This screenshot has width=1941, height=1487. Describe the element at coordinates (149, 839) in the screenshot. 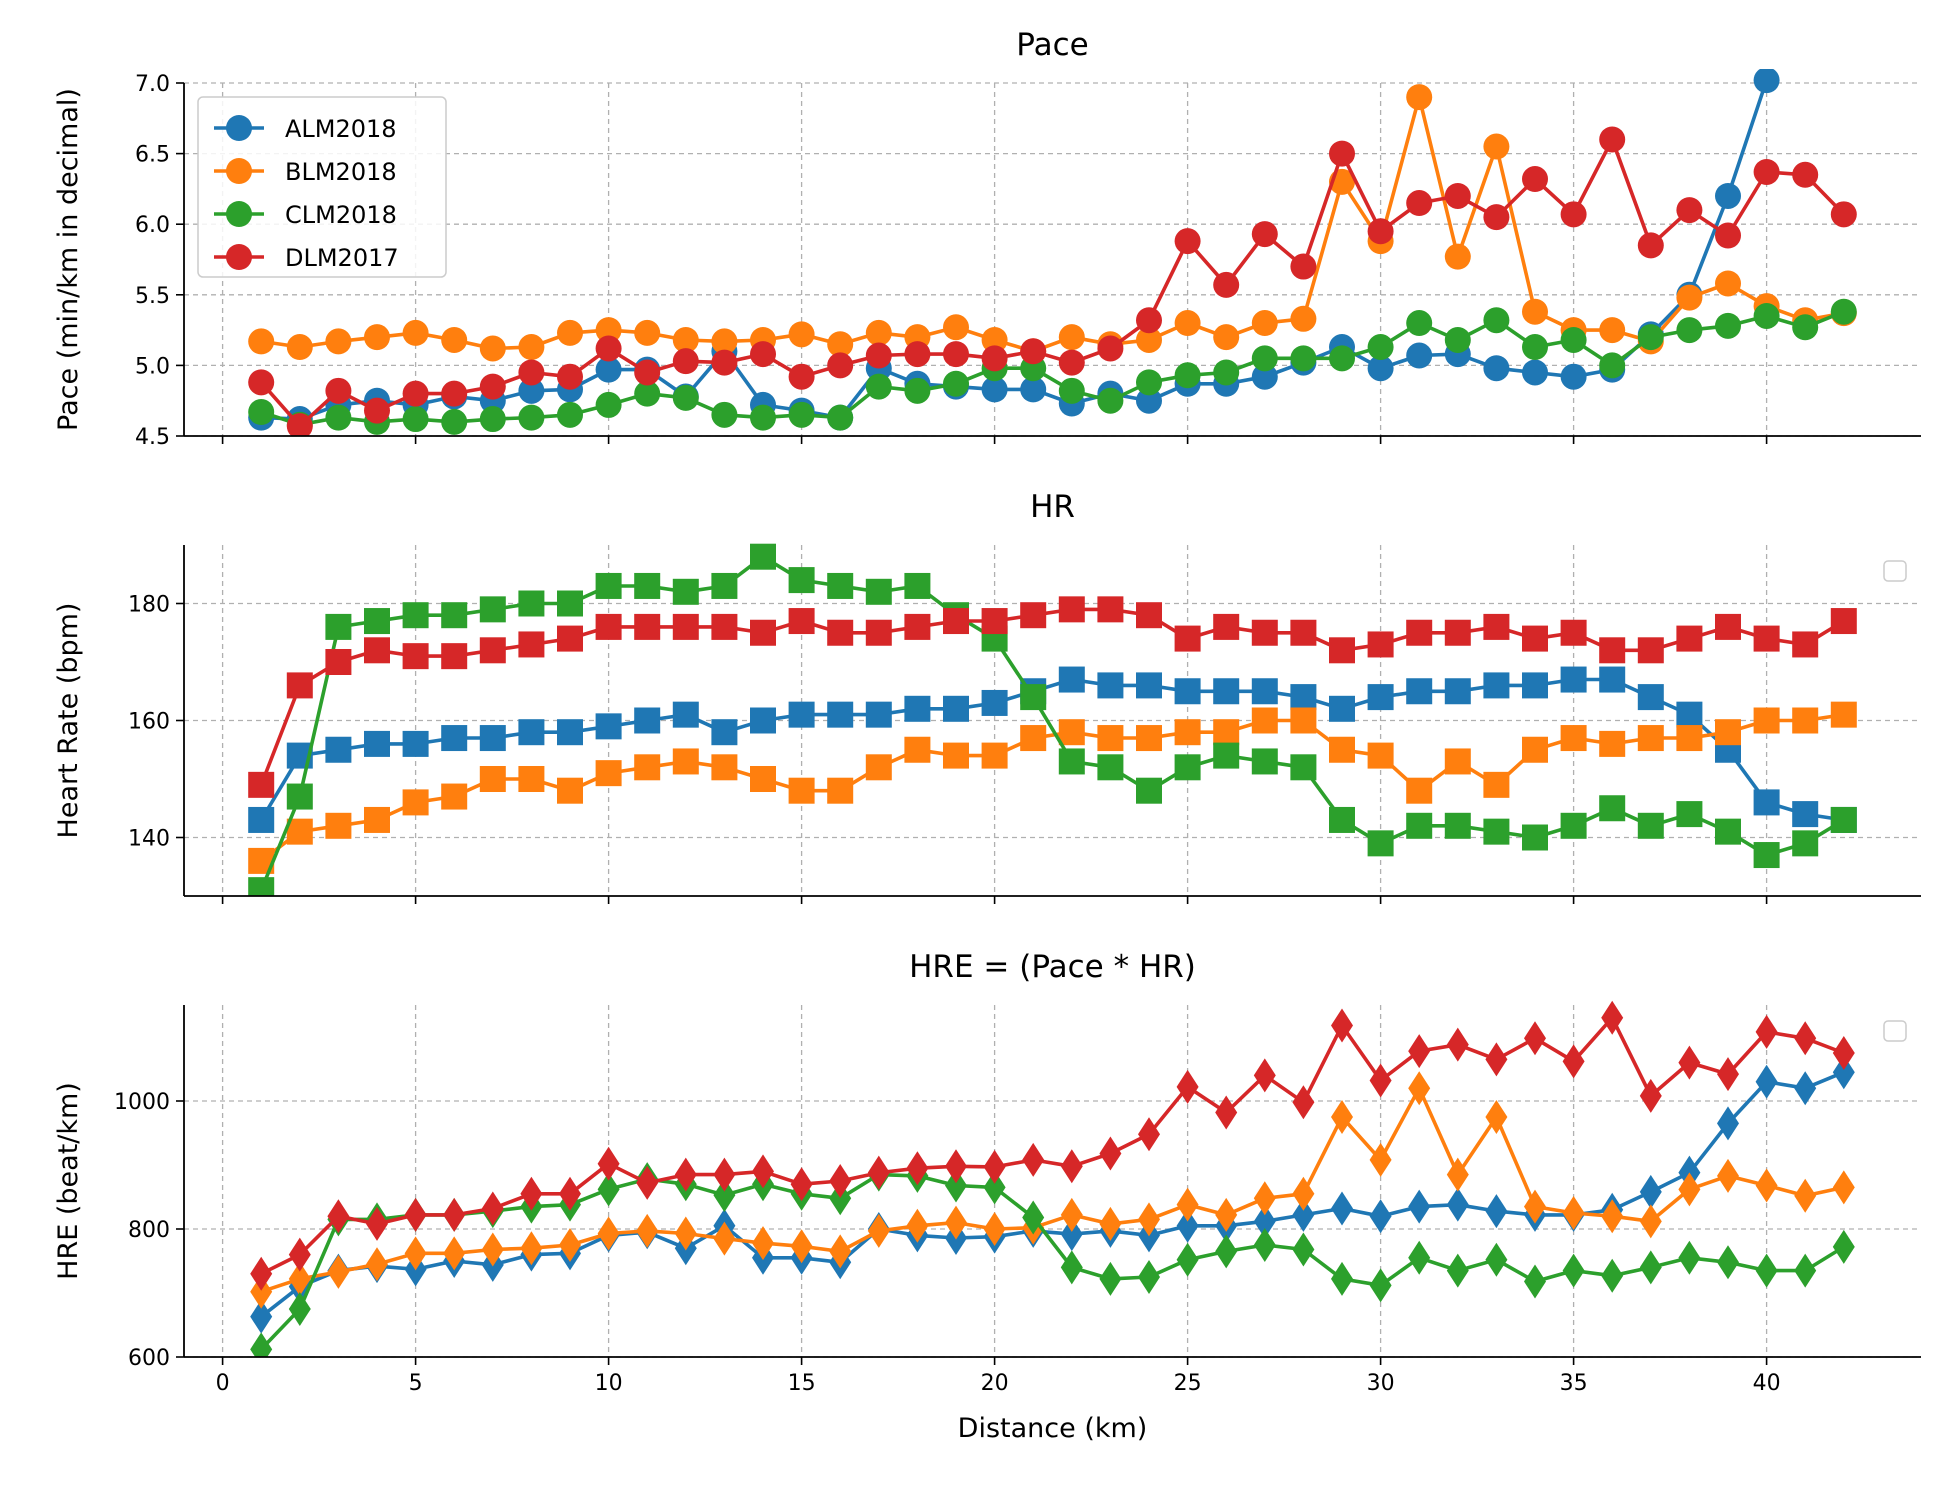

I see `y-tick-label: 140` at that location.